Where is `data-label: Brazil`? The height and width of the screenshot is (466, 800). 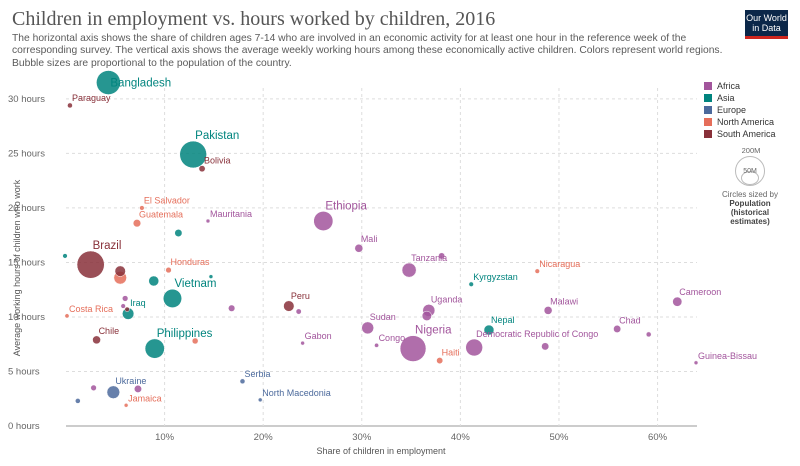
data-label: Brazil is located at coordinates (107, 246).